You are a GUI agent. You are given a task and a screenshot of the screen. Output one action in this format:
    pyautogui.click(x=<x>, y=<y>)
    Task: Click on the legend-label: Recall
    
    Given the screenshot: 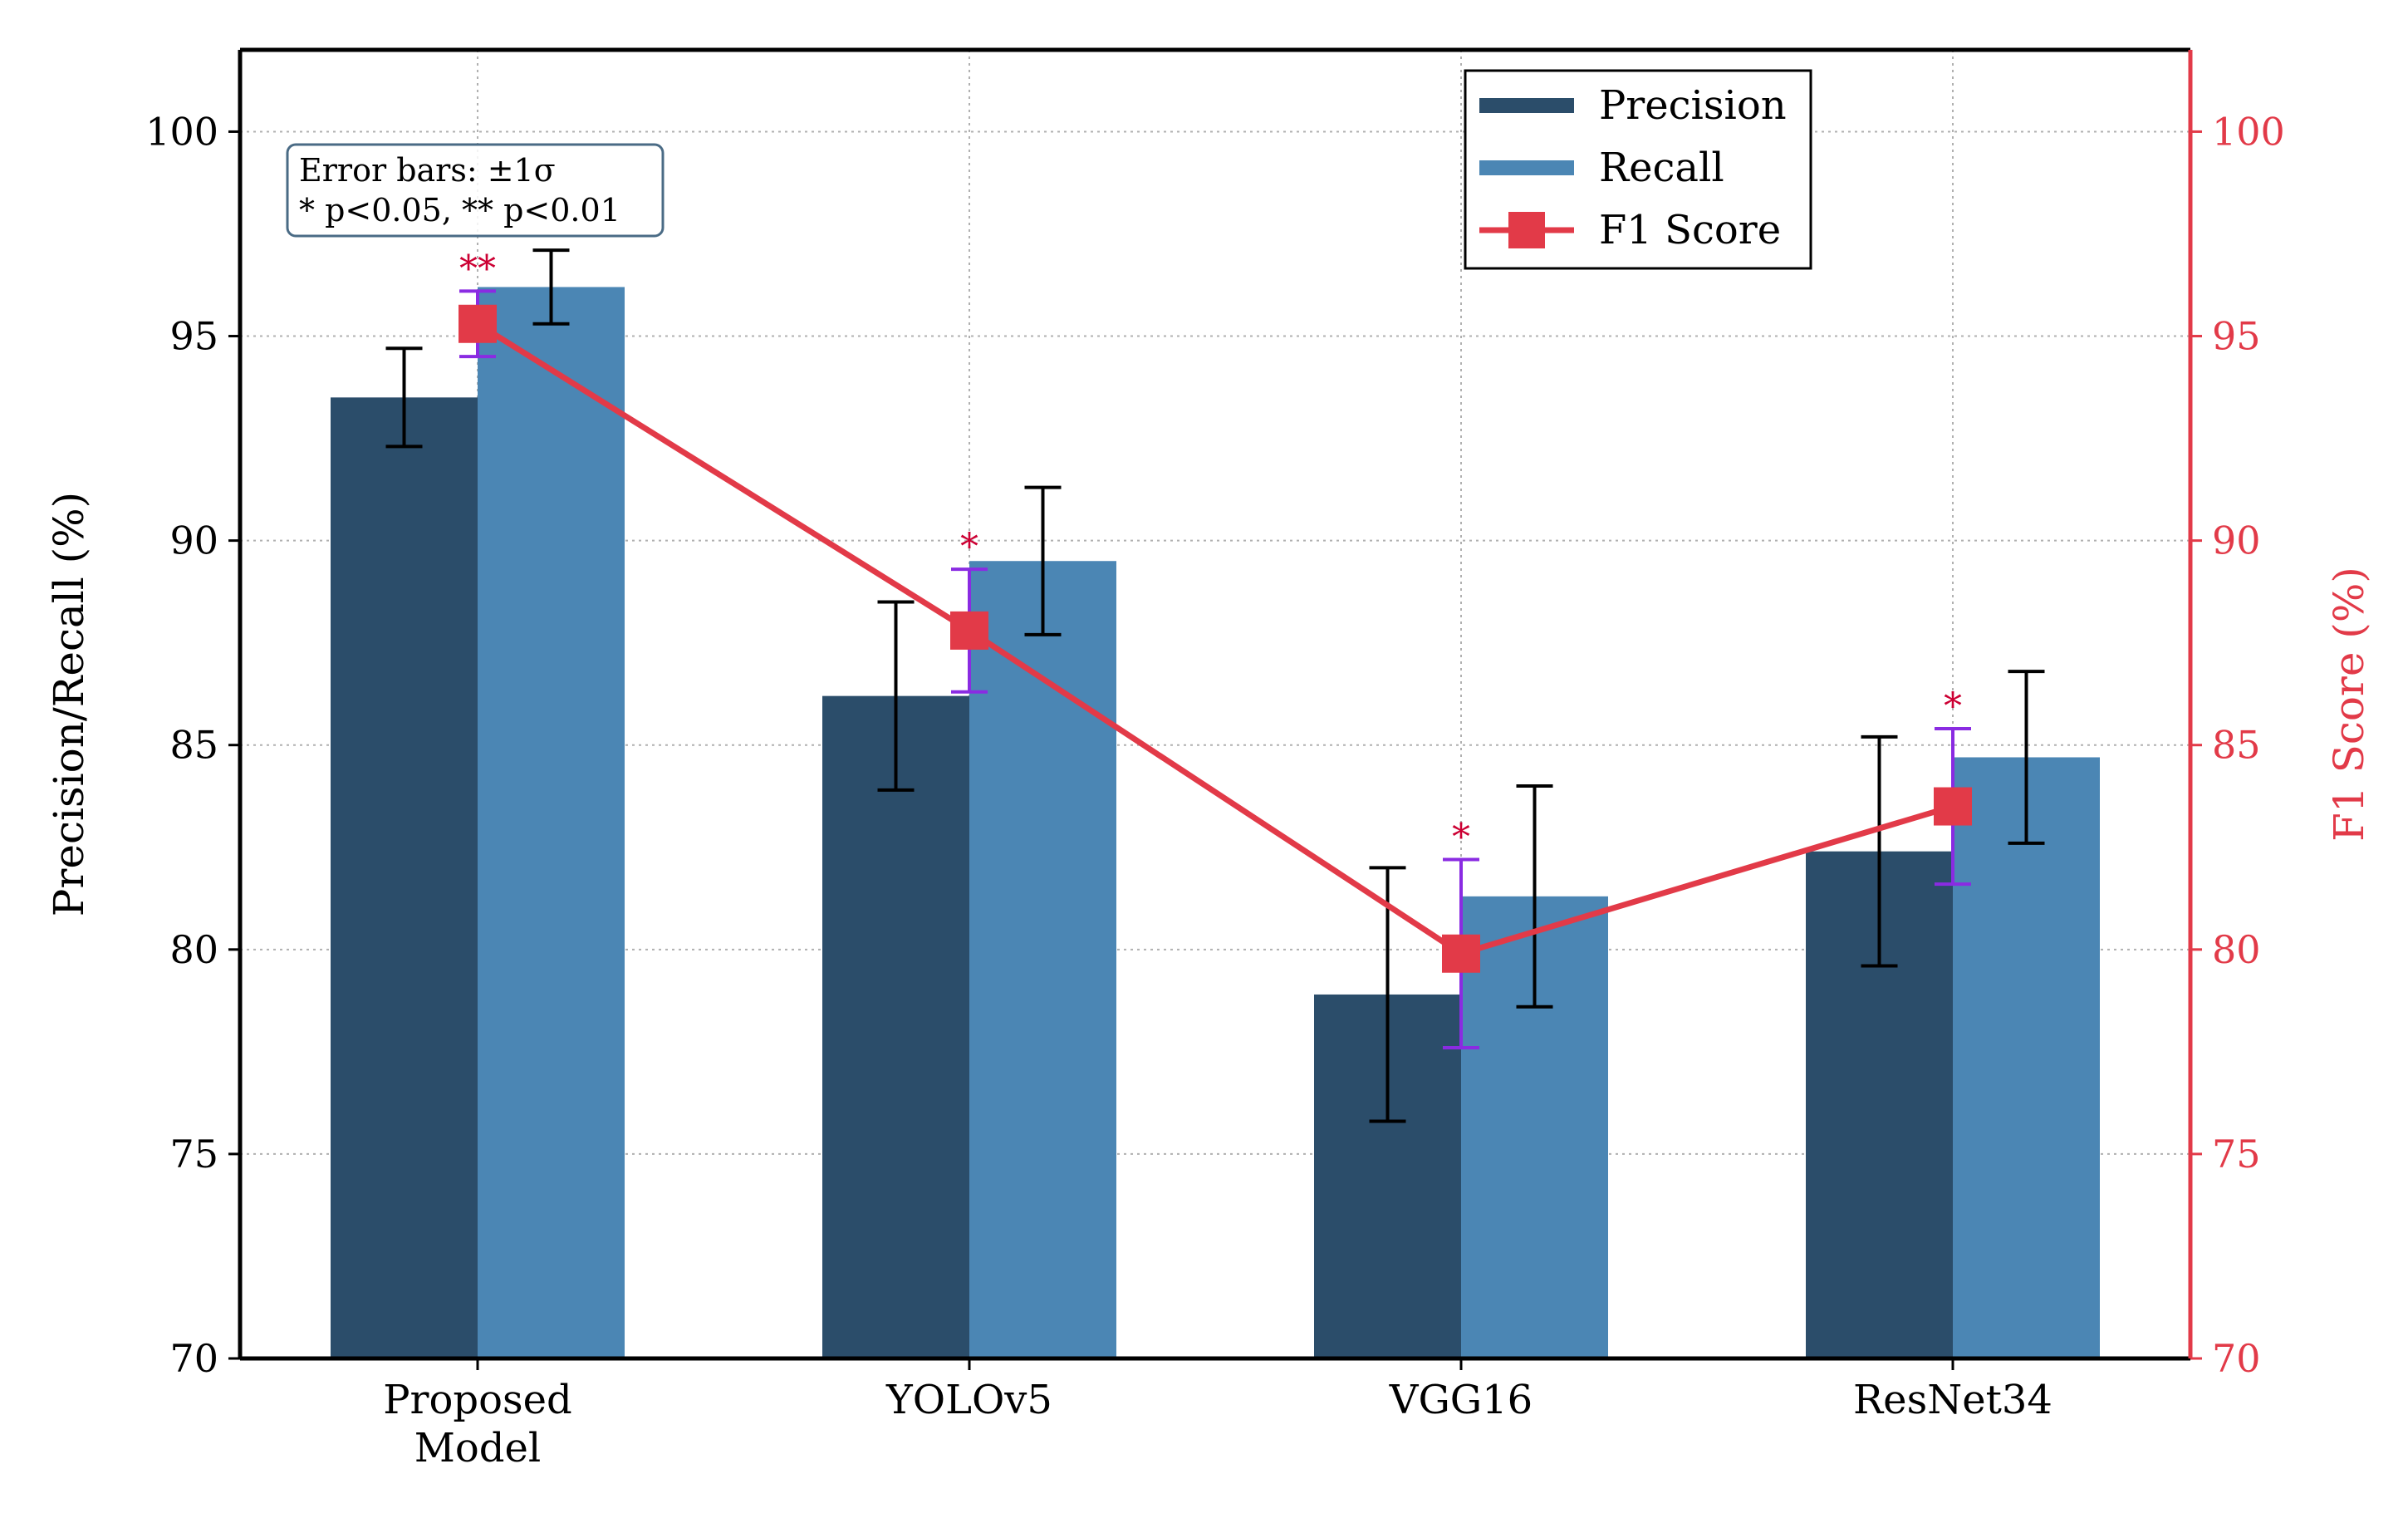 What is the action you would take?
    pyautogui.click(x=1661, y=168)
    